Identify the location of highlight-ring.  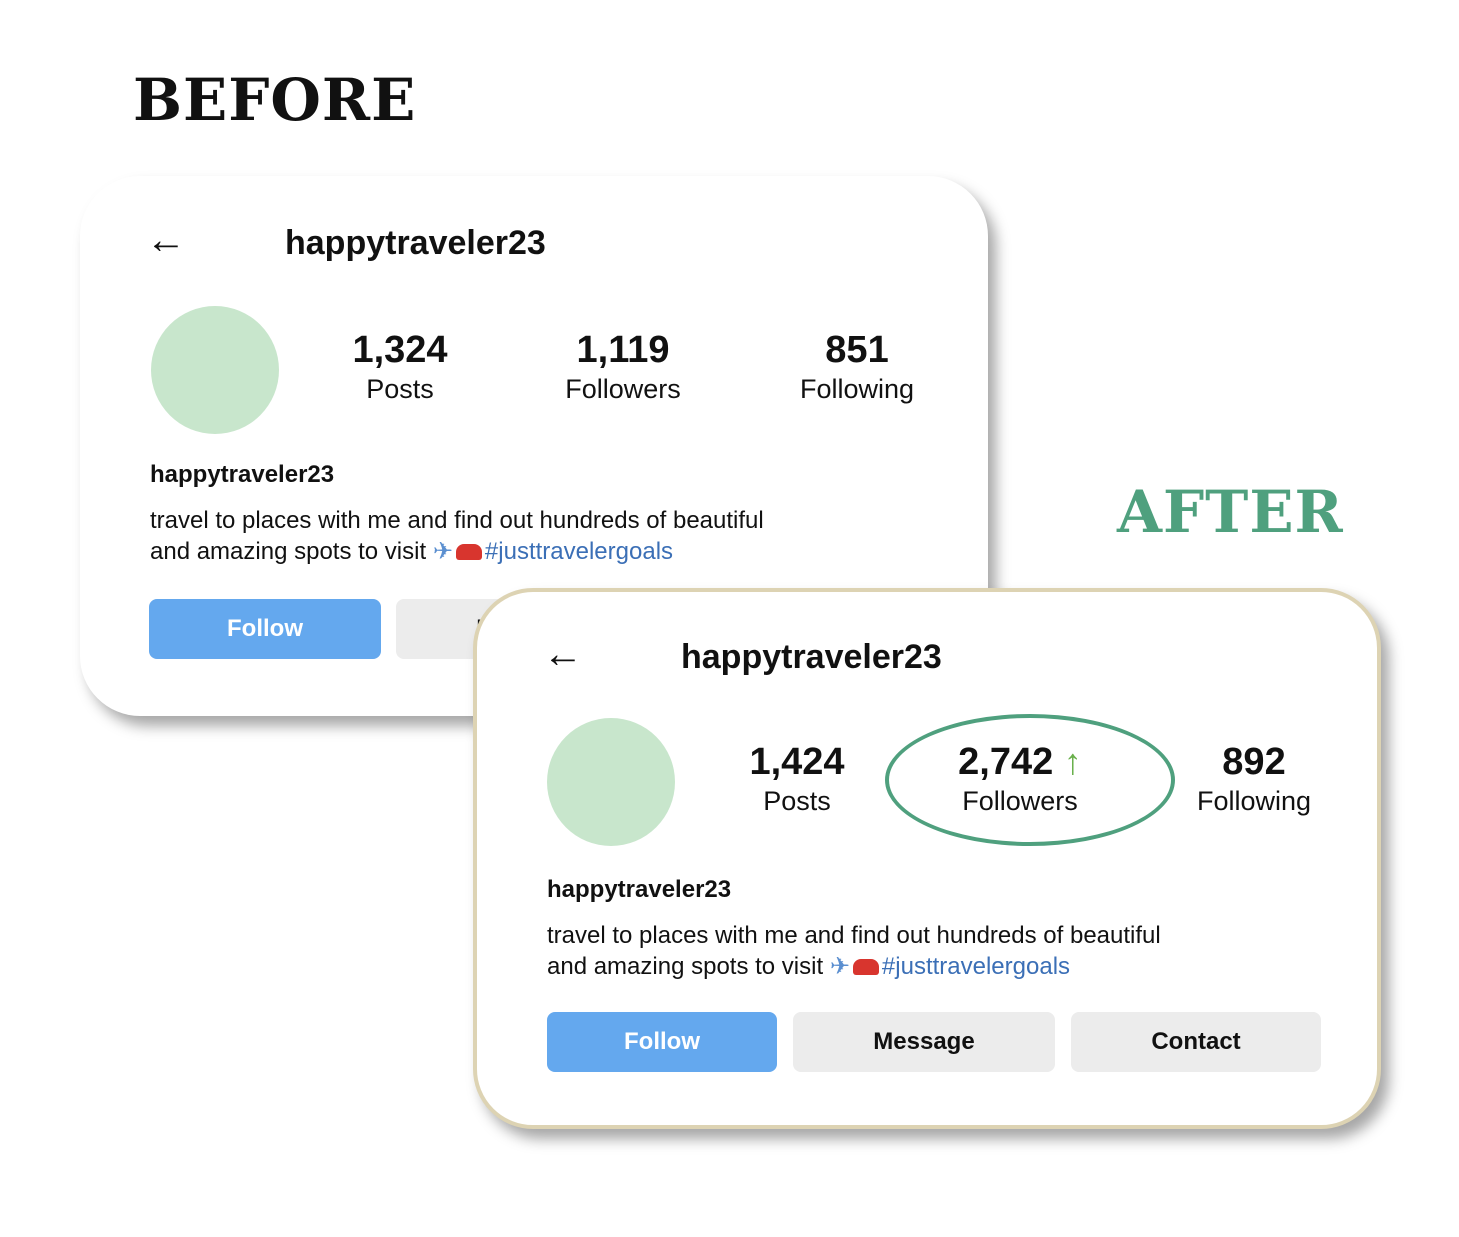
(1030, 780).